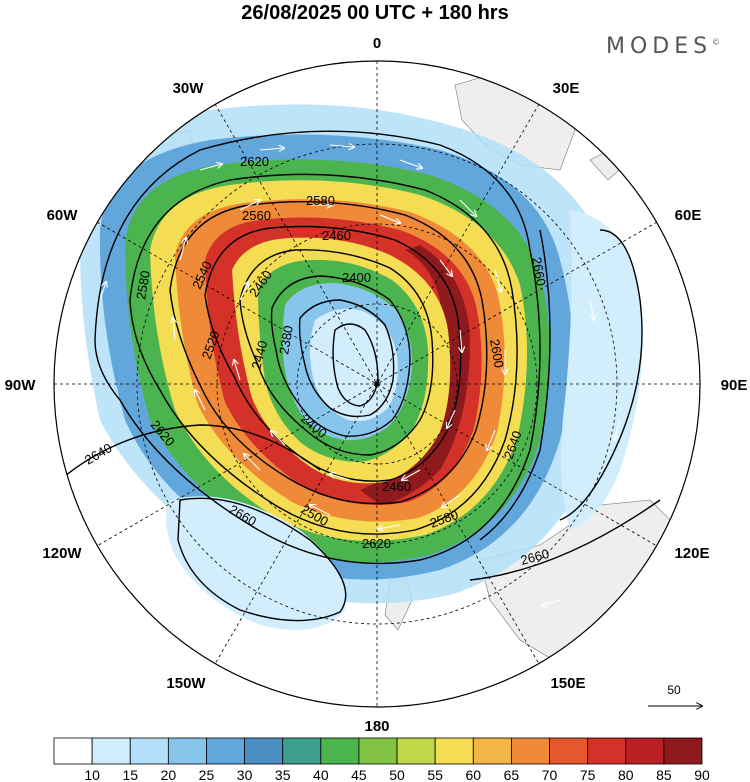 This screenshot has height=782, width=750. Describe the element at coordinates (377, 43) in the screenshot. I see `lon-label-0: 0` at that location.